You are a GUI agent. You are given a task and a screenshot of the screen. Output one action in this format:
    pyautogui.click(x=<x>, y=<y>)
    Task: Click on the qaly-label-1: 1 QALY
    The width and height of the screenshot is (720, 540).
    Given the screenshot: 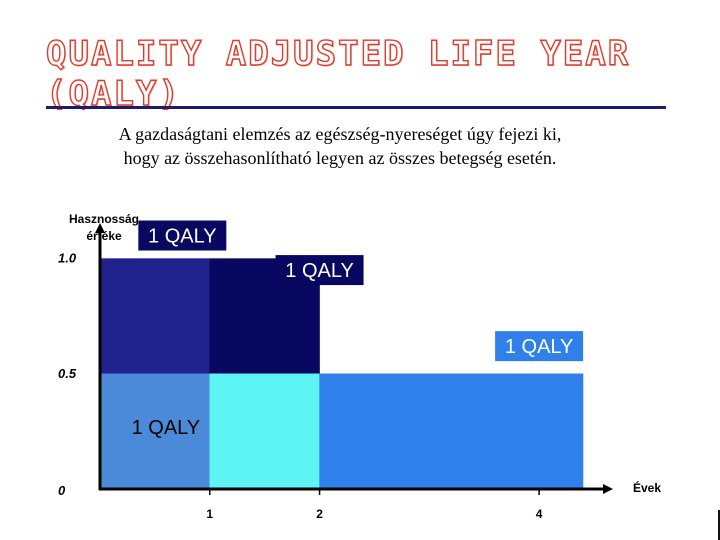 What is the action you would take?
    pyautogui.click(x=319, y=271)
    